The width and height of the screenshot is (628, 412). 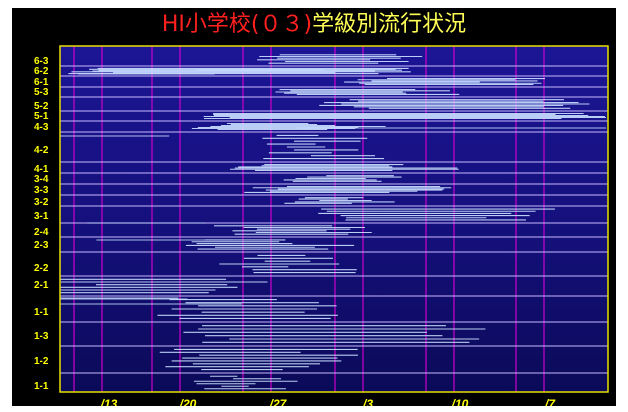 I want to click on x-tick-label: /10, so click(x=460, y=401).